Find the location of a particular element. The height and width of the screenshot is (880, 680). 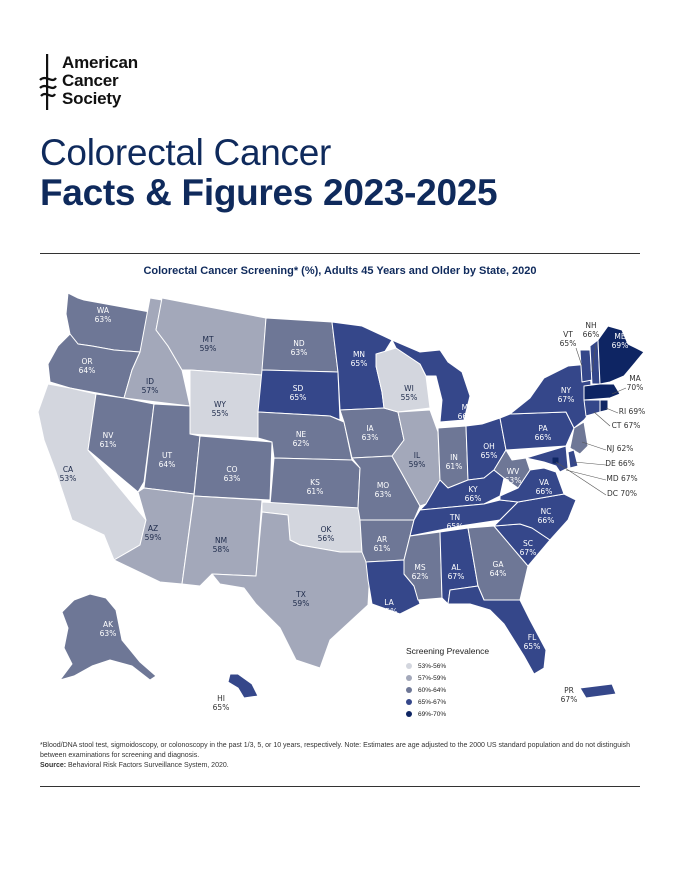

state-abbr-AK: AK is located at coordinates (108, 624).